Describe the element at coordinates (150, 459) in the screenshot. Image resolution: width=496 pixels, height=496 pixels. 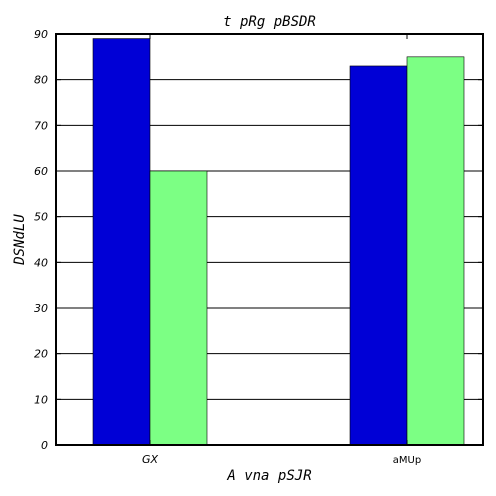
I see `x-tick-label: GX` at that location.